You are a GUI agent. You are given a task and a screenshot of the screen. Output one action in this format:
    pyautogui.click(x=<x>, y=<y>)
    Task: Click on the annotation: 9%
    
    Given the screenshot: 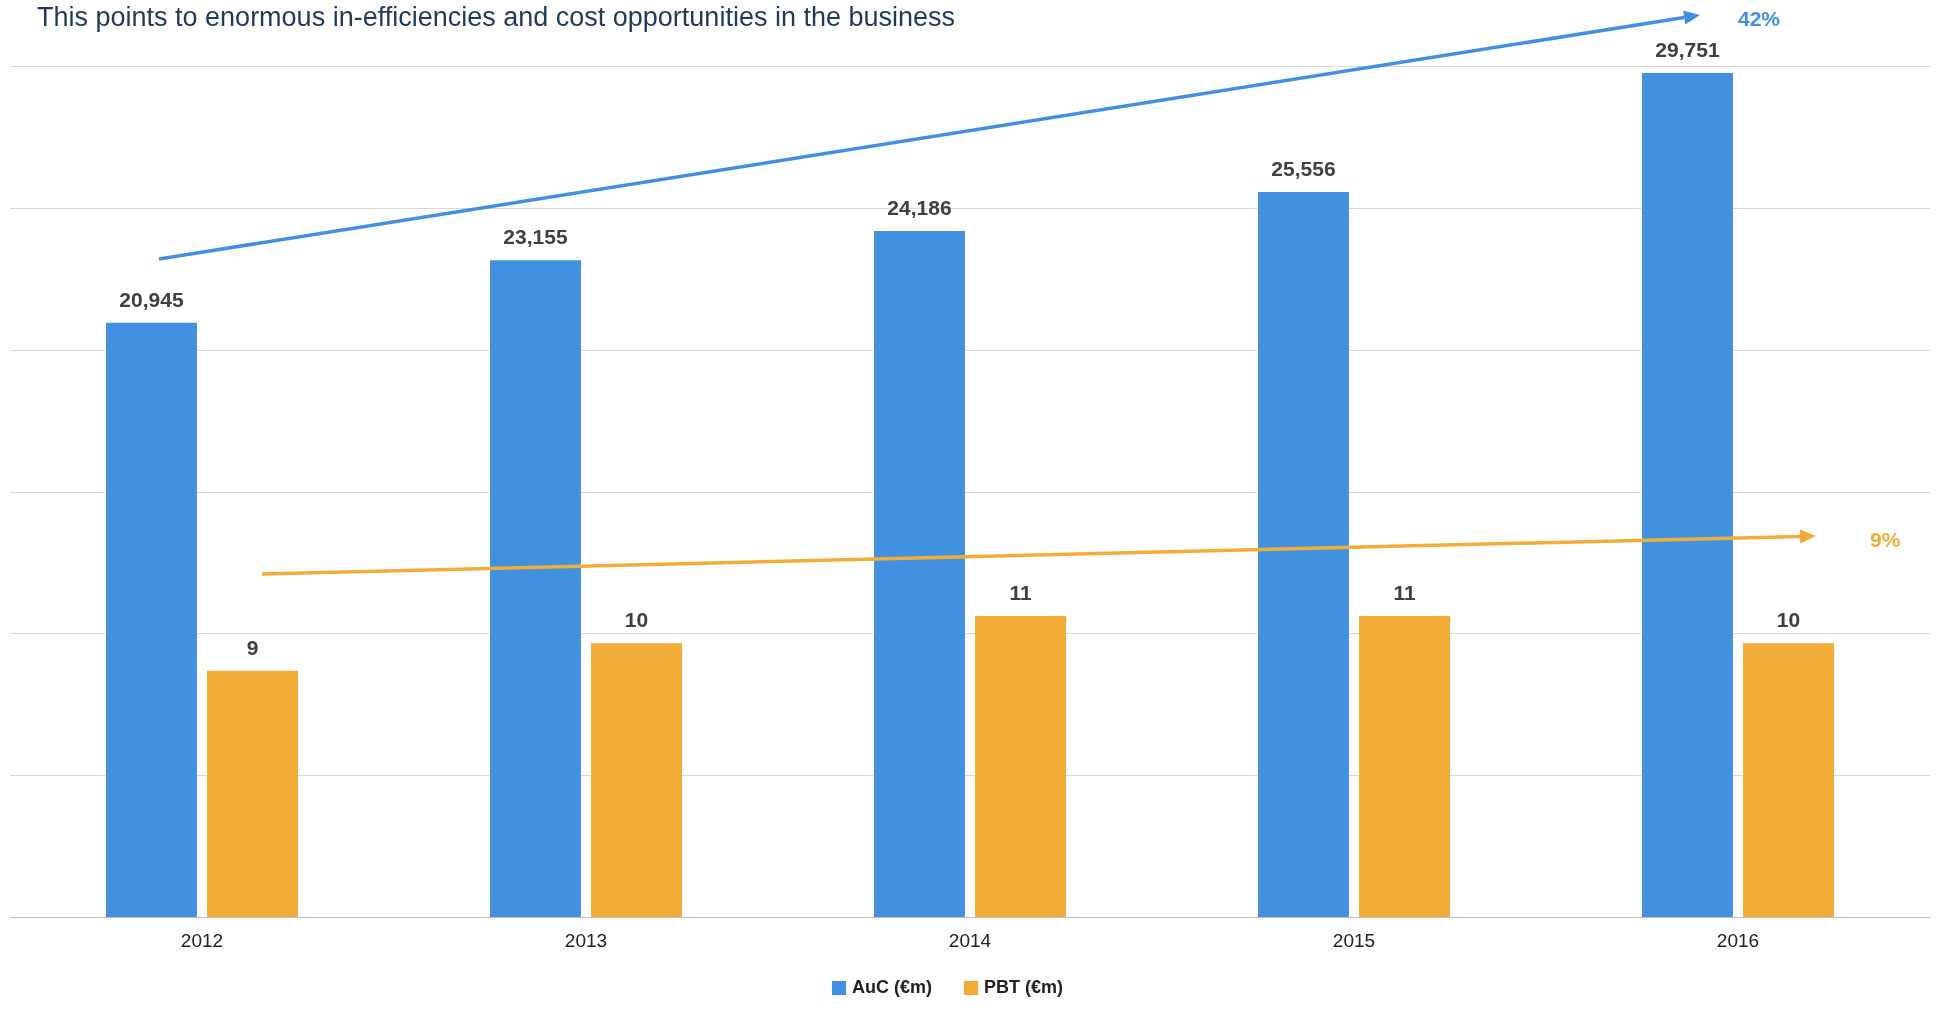 What is the action you would take?
    pyautogui.click(x=1885, y=539)
    